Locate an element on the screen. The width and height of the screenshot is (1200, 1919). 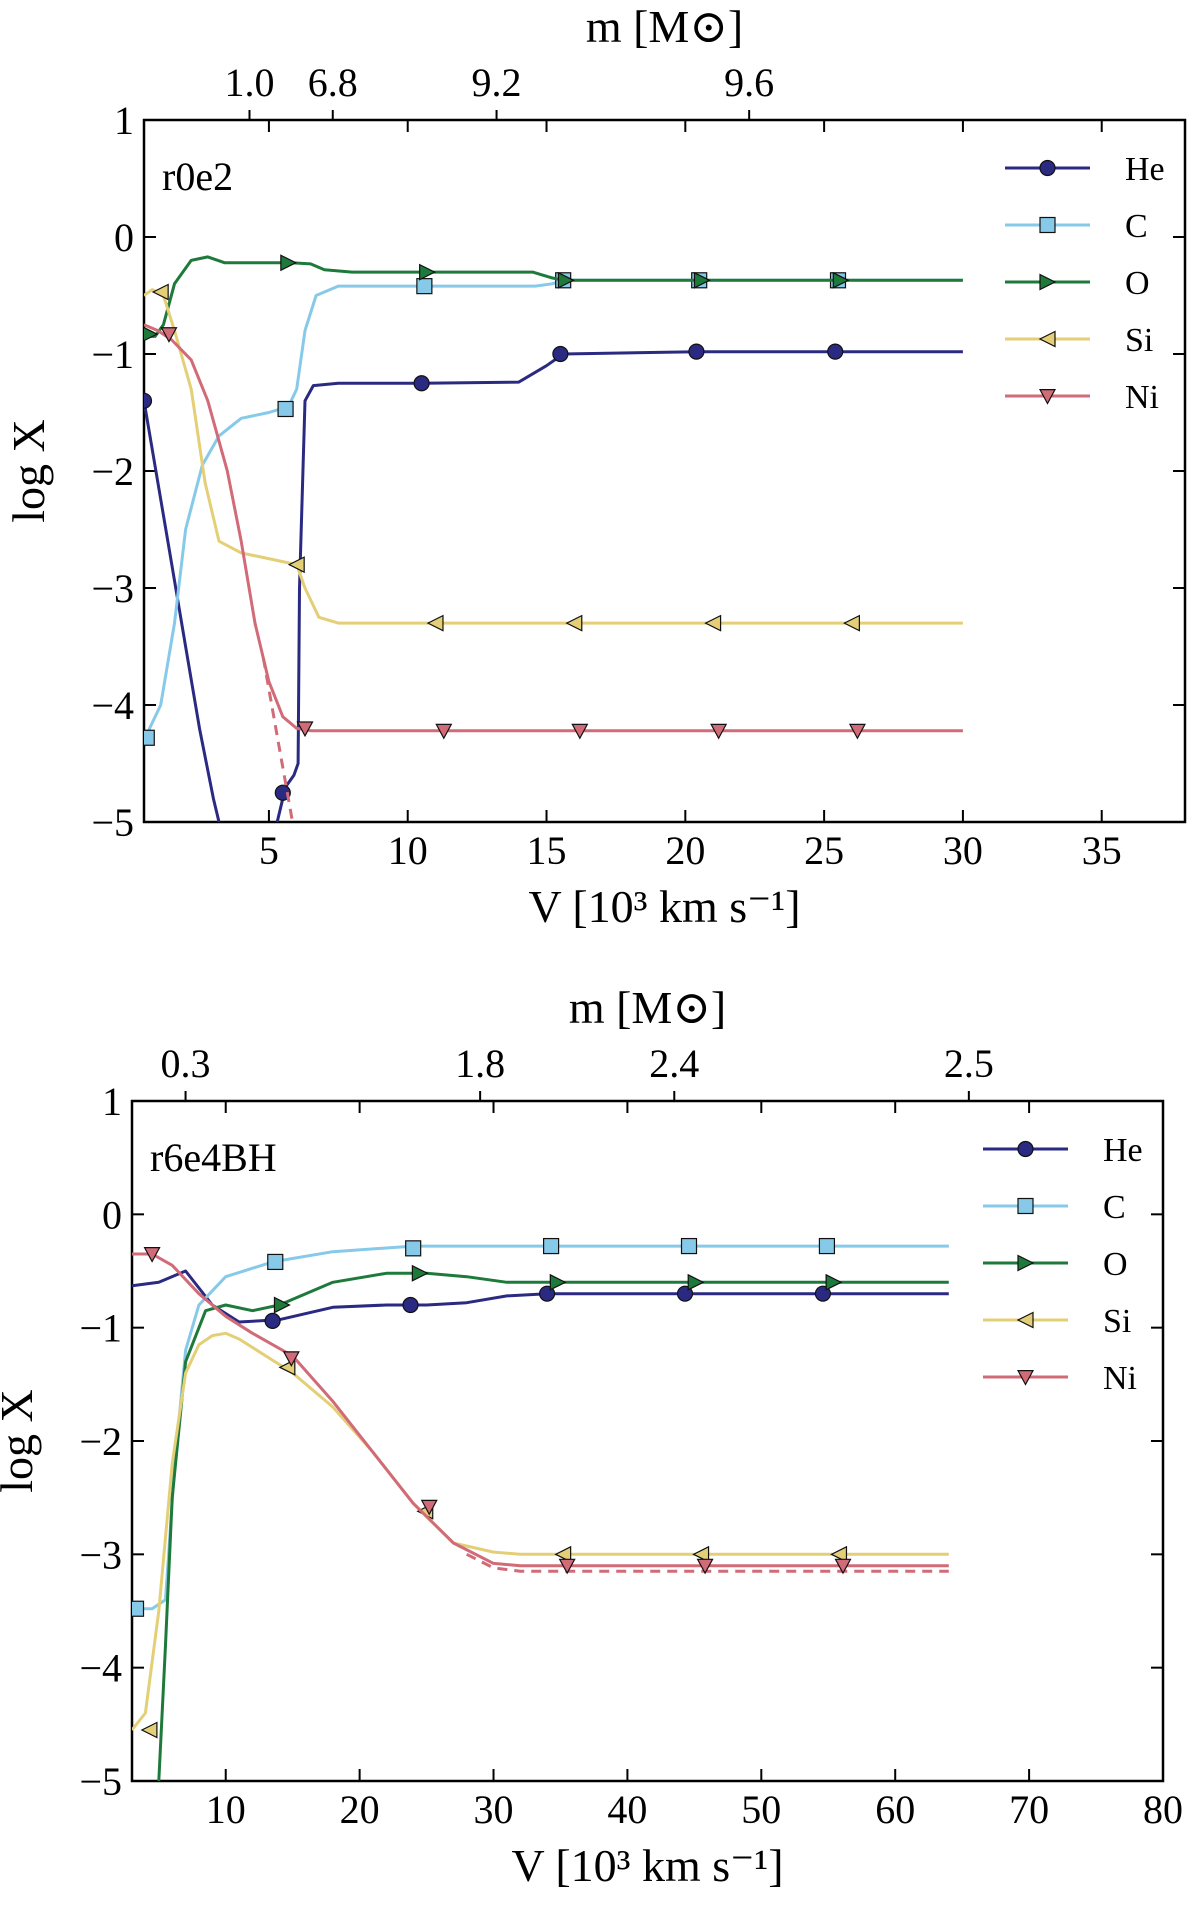
y-tick-label: 1 is located at coordinates (112, 1101).